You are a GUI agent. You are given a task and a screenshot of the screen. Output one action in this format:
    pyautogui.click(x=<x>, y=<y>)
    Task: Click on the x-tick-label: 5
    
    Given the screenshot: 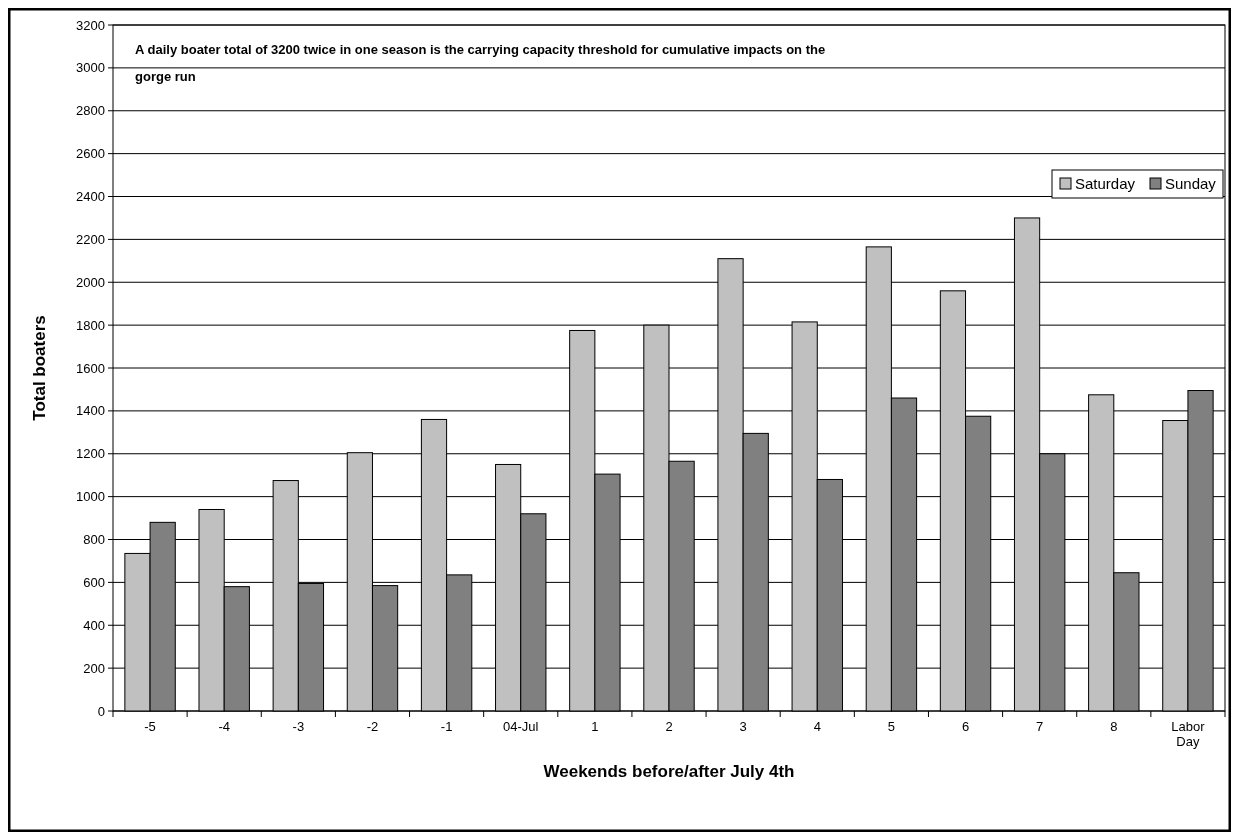 What is the action you would take?
    pyautogui.click(x=891, y=726)
    